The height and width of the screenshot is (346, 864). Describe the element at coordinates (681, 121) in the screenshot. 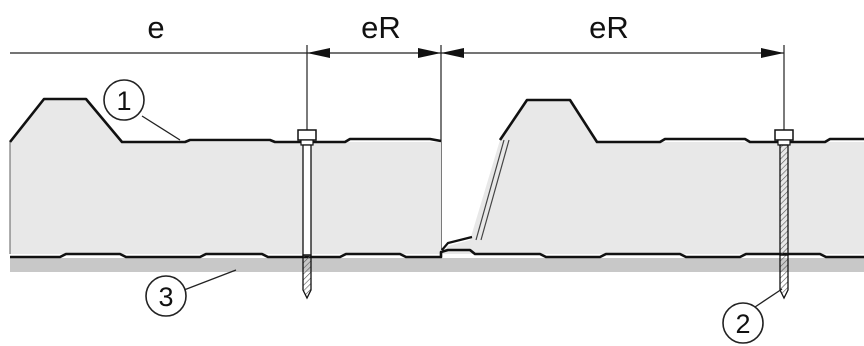

I see `right-panel-top-profile` at that location.